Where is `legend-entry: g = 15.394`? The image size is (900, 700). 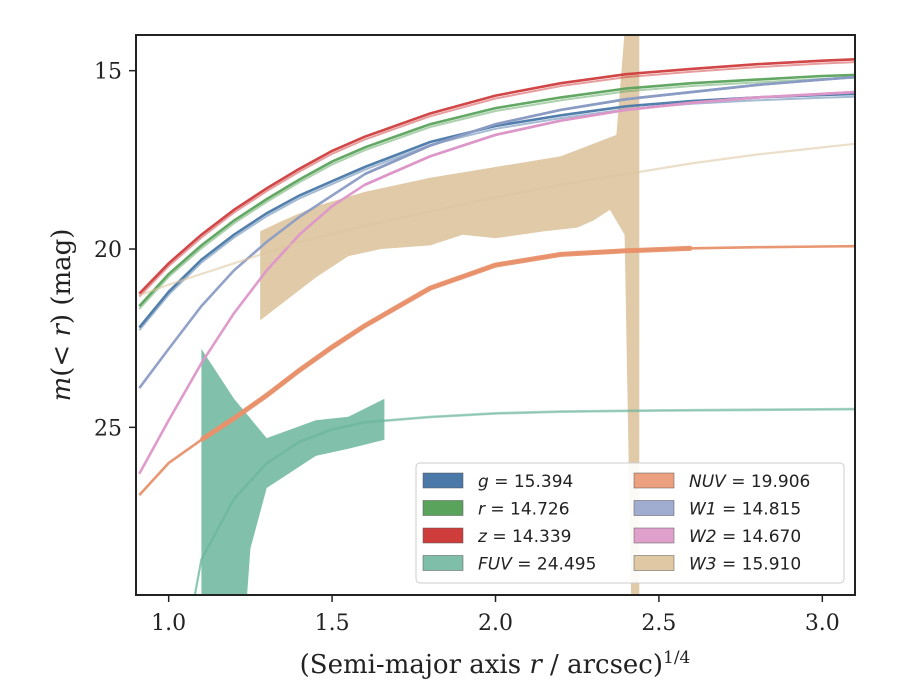
legend-entry: g = 15.394 is located at coordinates (525, 482).